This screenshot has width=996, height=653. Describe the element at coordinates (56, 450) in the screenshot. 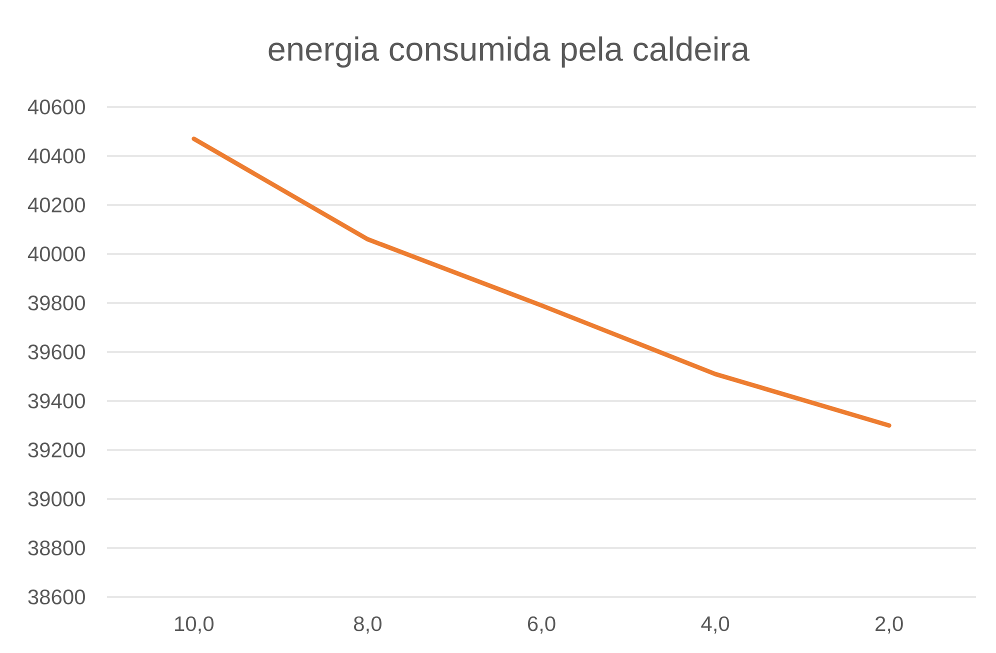

I see `y-tick-label: 39200` at that location.